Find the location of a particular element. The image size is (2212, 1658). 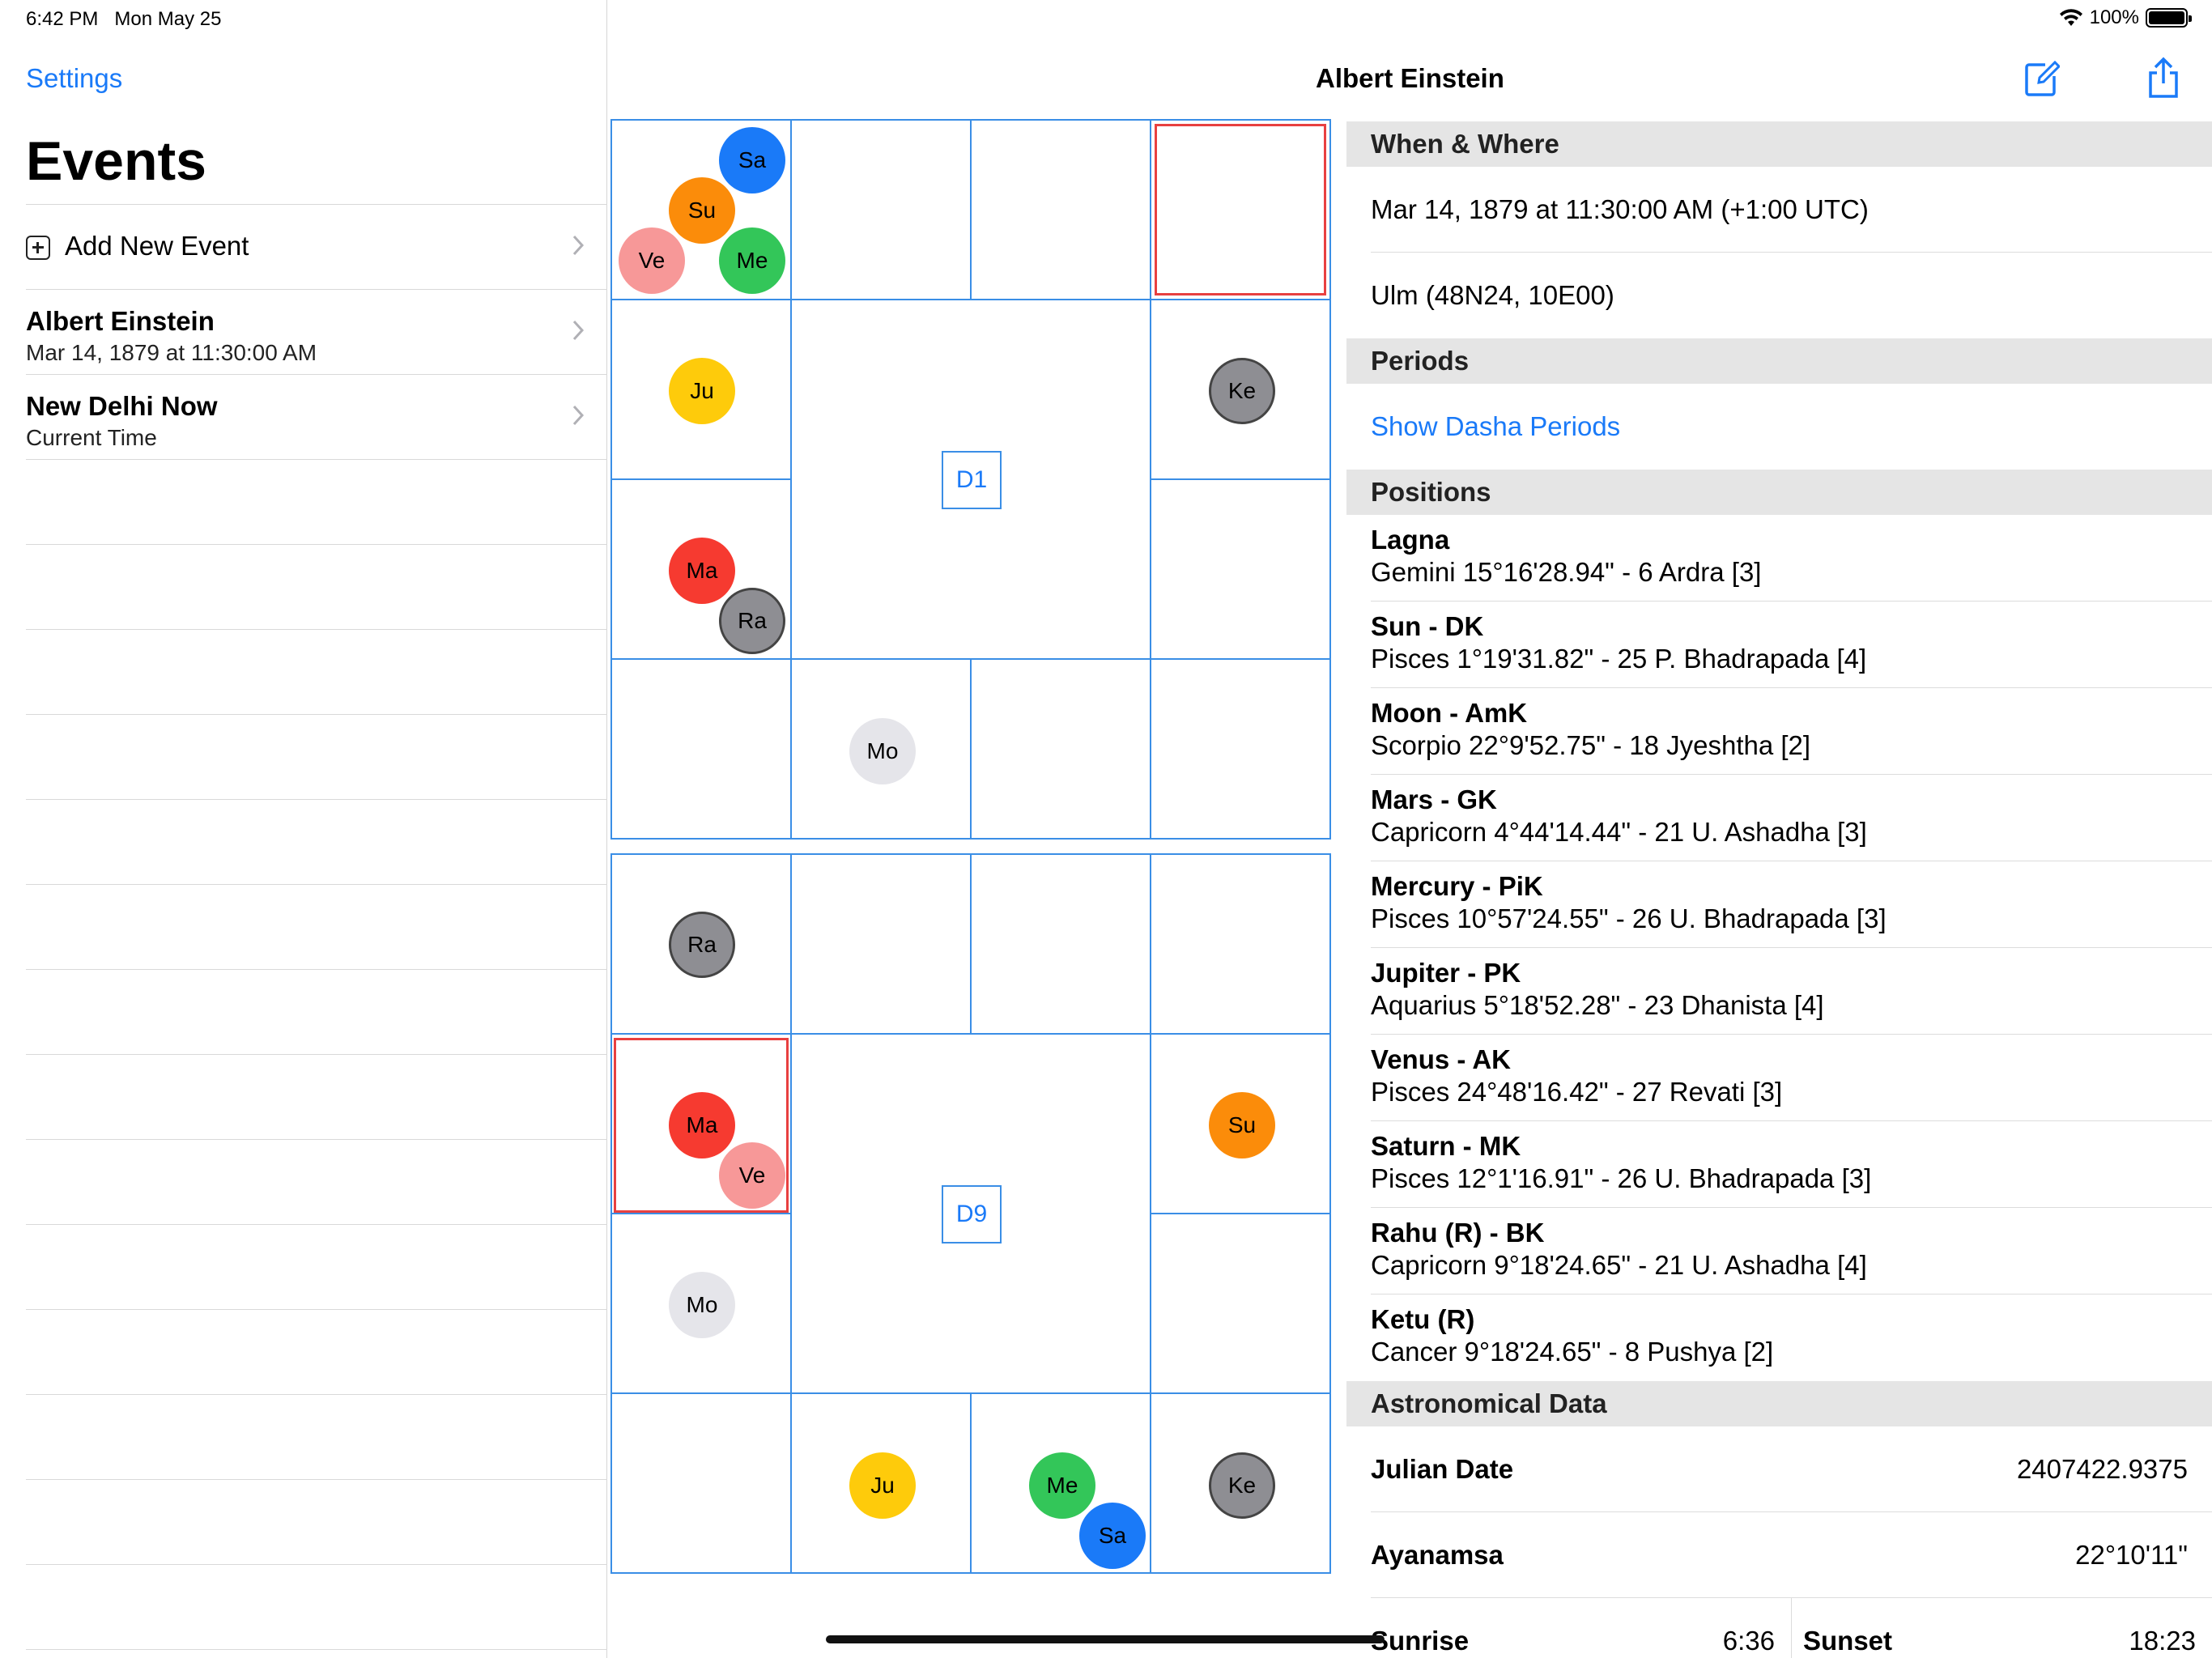

position-row: Lagna Gemini 15°16'28.94" - 6 Ardra [3] is located at coordinates (1792, 558).